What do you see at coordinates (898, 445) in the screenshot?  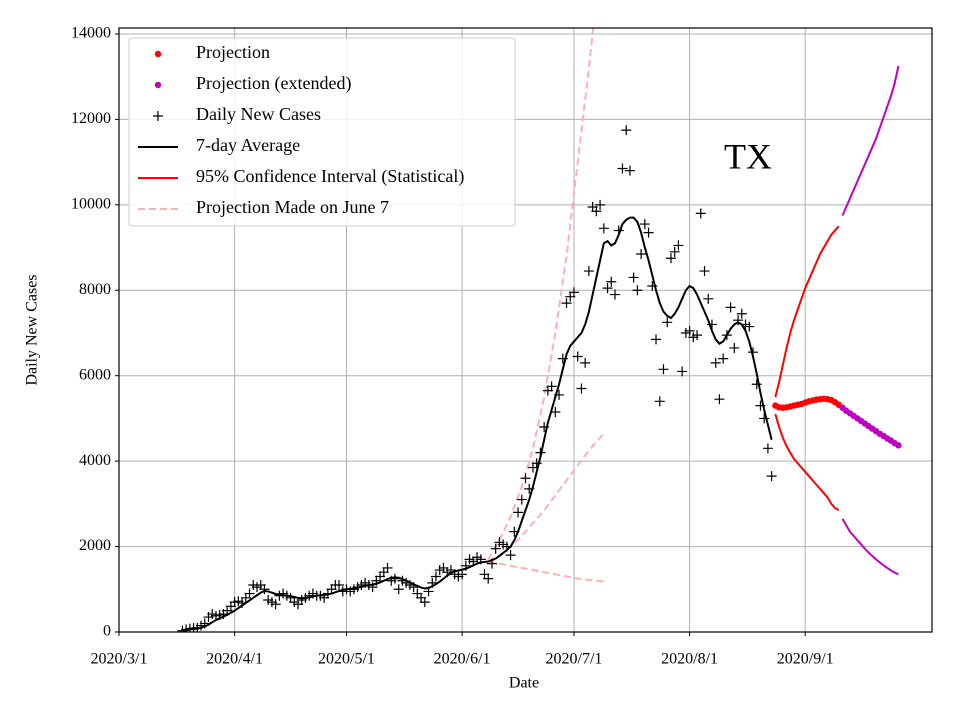 I see `projection-point` at bounding box center [898, 445].